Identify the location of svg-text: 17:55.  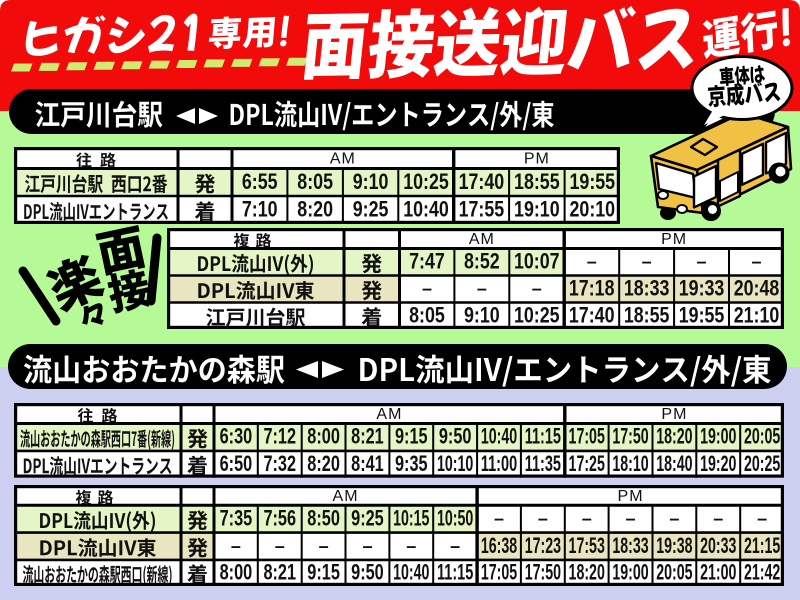
(482, 209).